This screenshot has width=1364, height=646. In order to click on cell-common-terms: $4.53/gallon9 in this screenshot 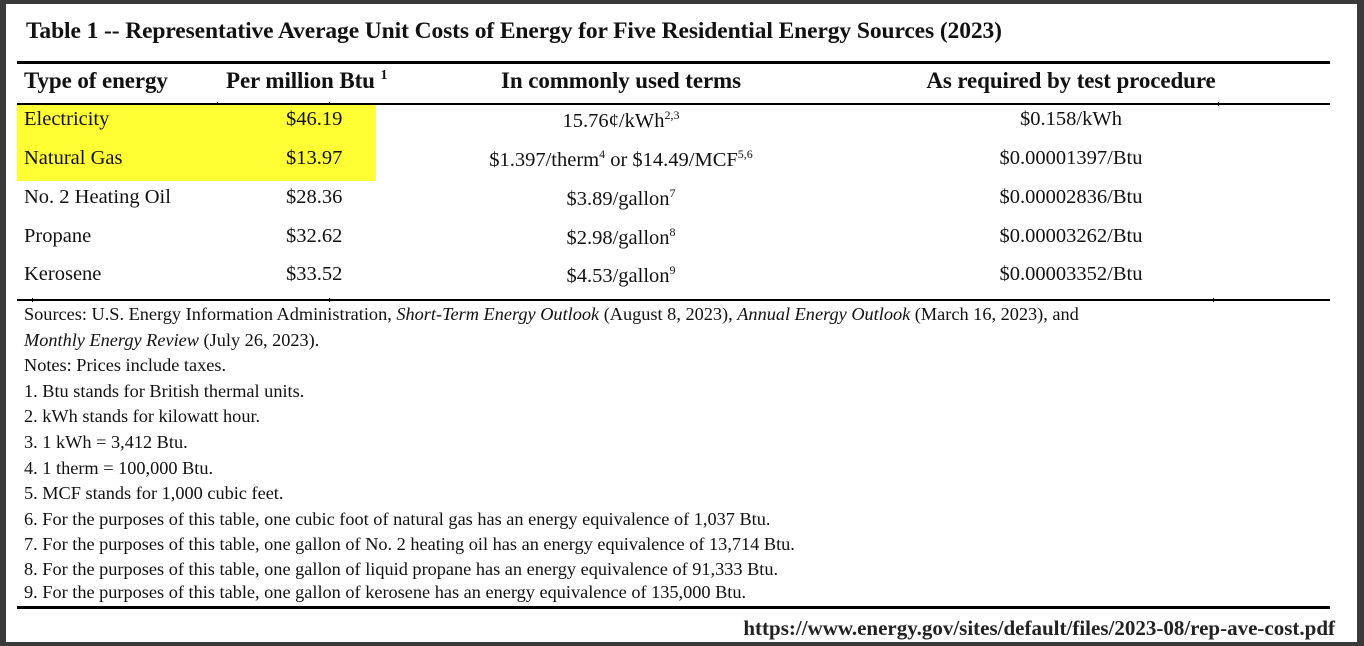, I will do `click(621, 275)`.